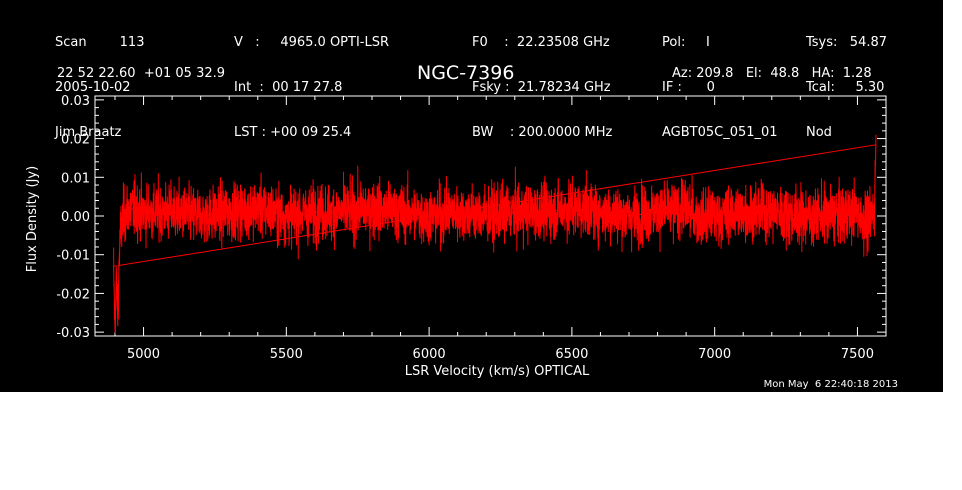  I want to click on x-tick-label: 5000, so click(143, 354).